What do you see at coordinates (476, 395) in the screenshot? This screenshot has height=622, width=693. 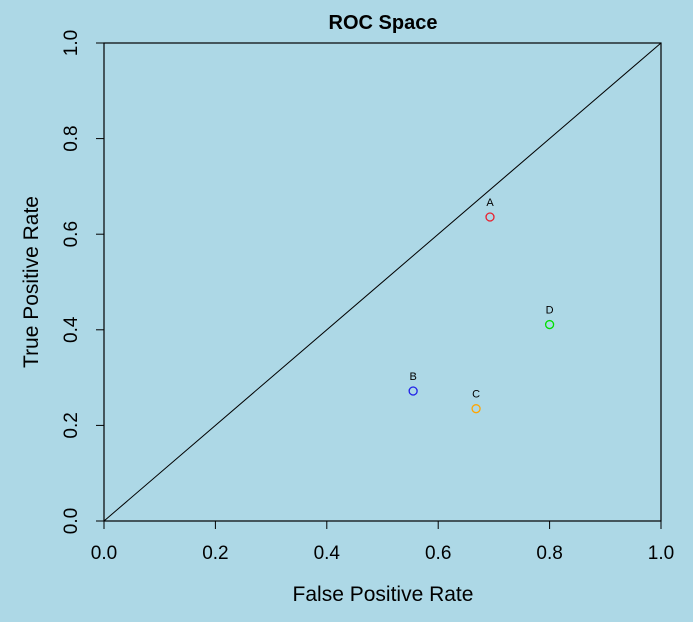 I see `point-label-c: C` at bounding box center [476, 395].